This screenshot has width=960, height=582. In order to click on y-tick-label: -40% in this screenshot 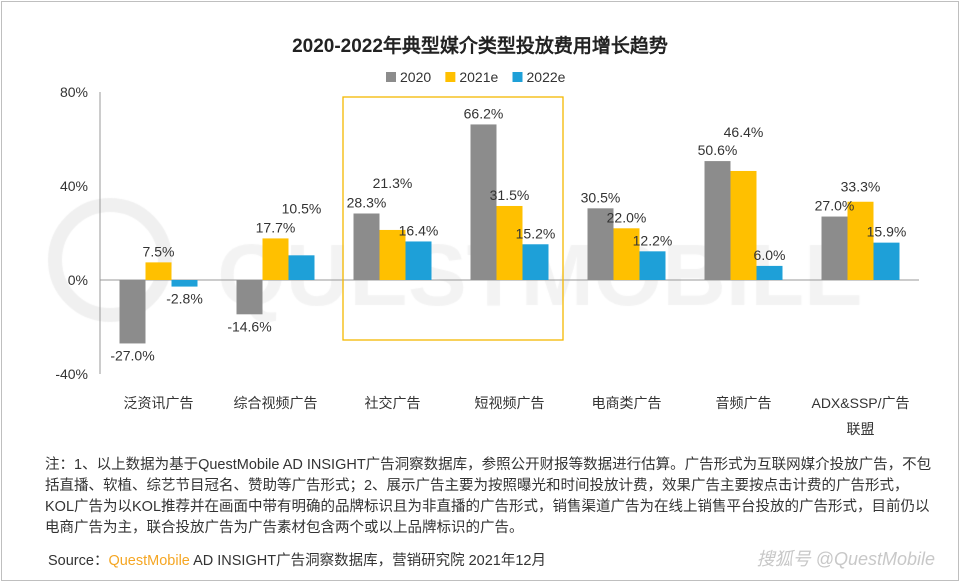, I will do `click(71, 374)`.